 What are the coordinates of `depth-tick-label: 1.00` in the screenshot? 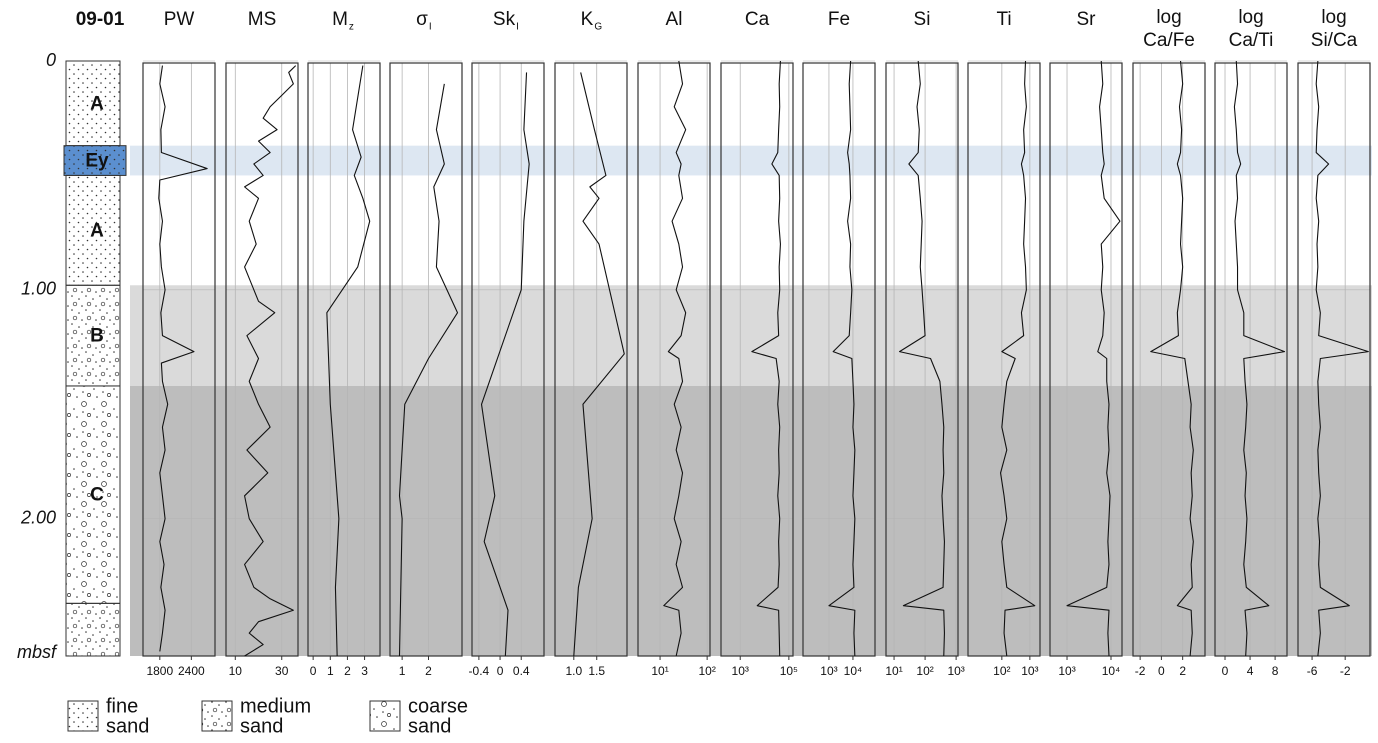 It's located at (38, 289).